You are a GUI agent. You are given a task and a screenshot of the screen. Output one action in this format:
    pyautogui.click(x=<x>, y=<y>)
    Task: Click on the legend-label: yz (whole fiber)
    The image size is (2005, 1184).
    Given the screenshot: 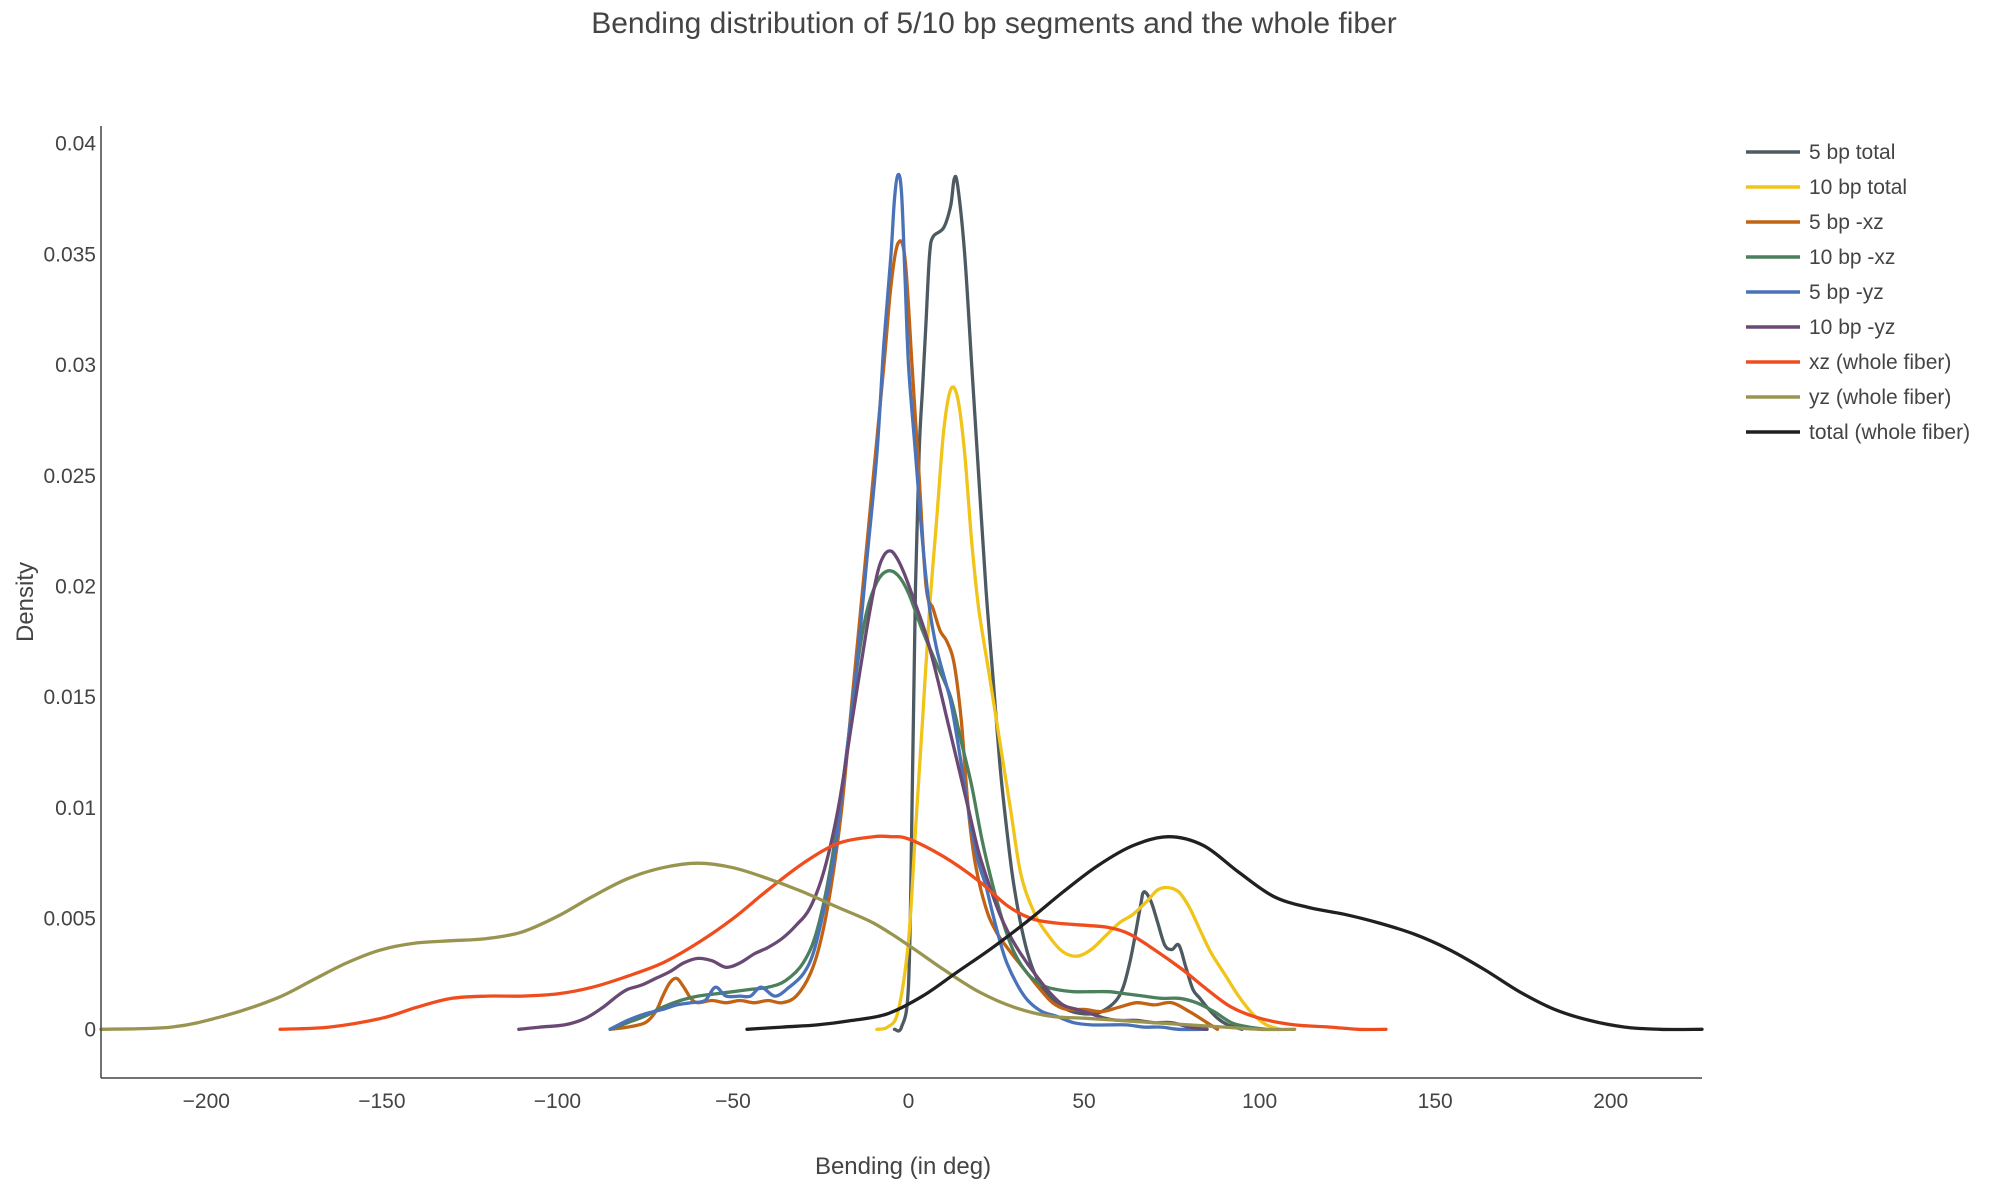 What is the action you would take?
    pyautogui.click(x=1880, y=397)
    